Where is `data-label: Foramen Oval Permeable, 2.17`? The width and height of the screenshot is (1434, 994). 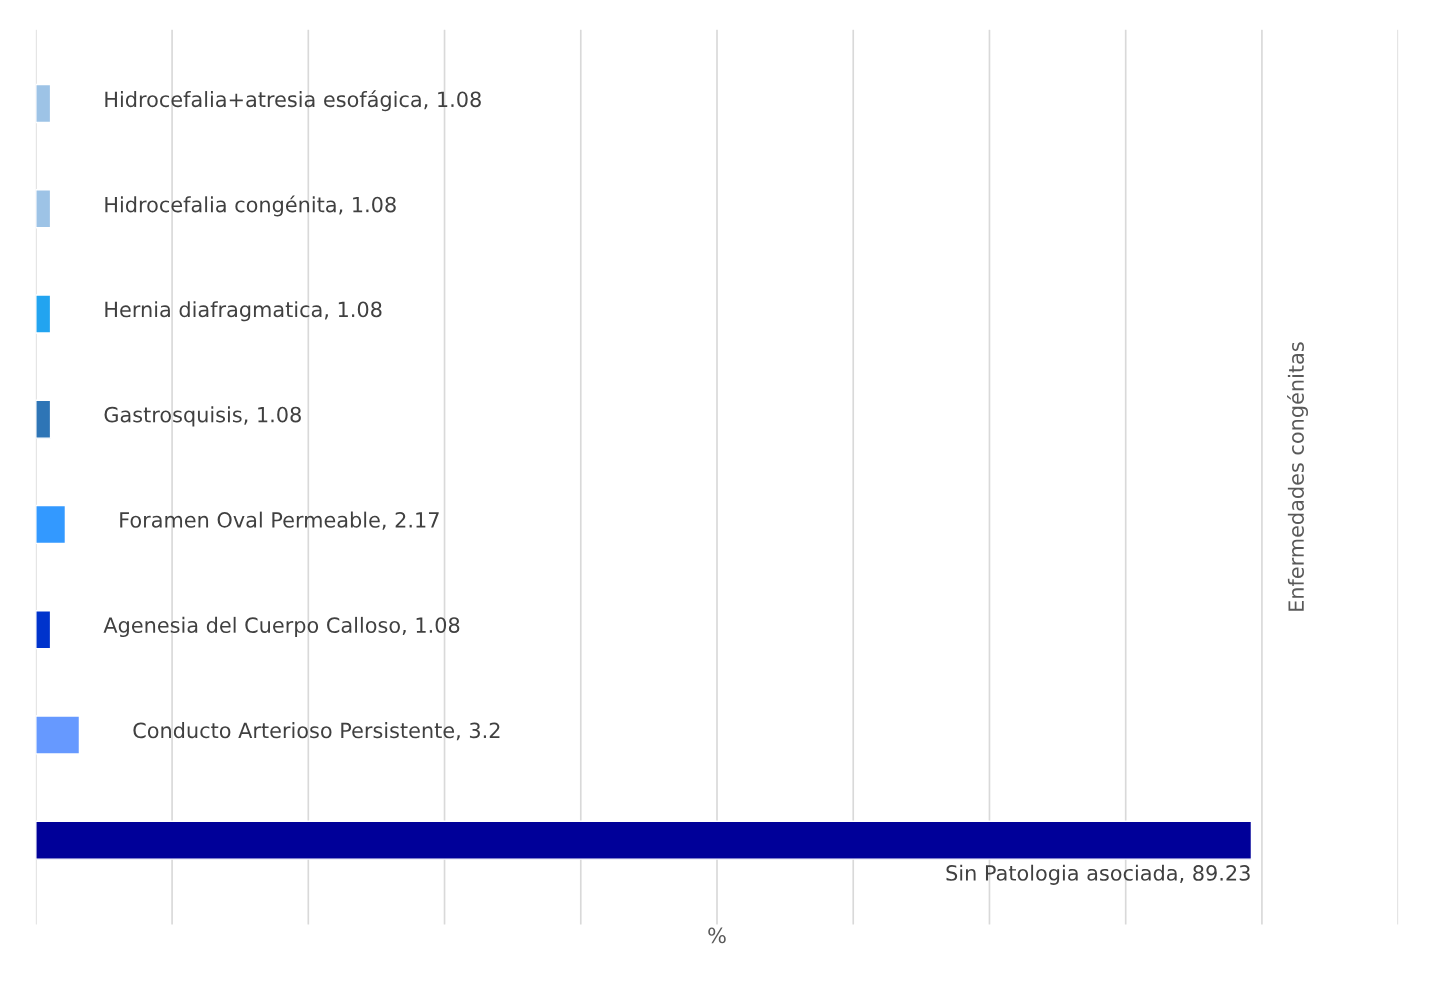 data-label: Foramen Oval Permeable, 2.17 is located at coordinates (279, 520).